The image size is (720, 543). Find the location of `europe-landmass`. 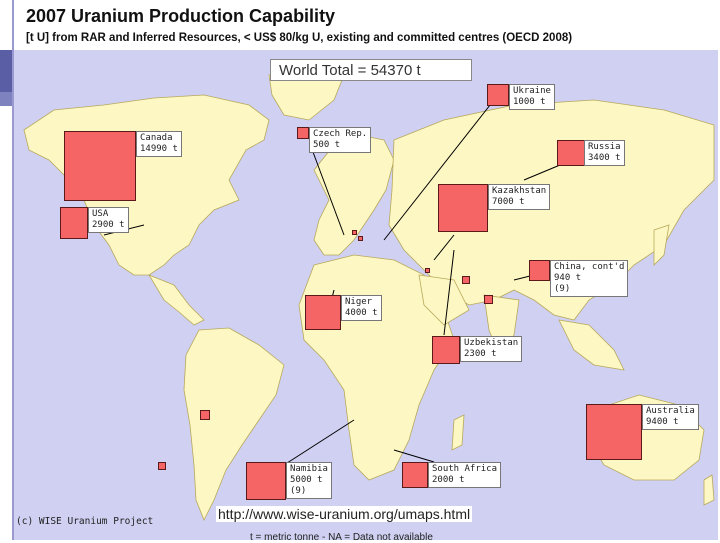

europe-landmass is located at coordinates (354, 195).